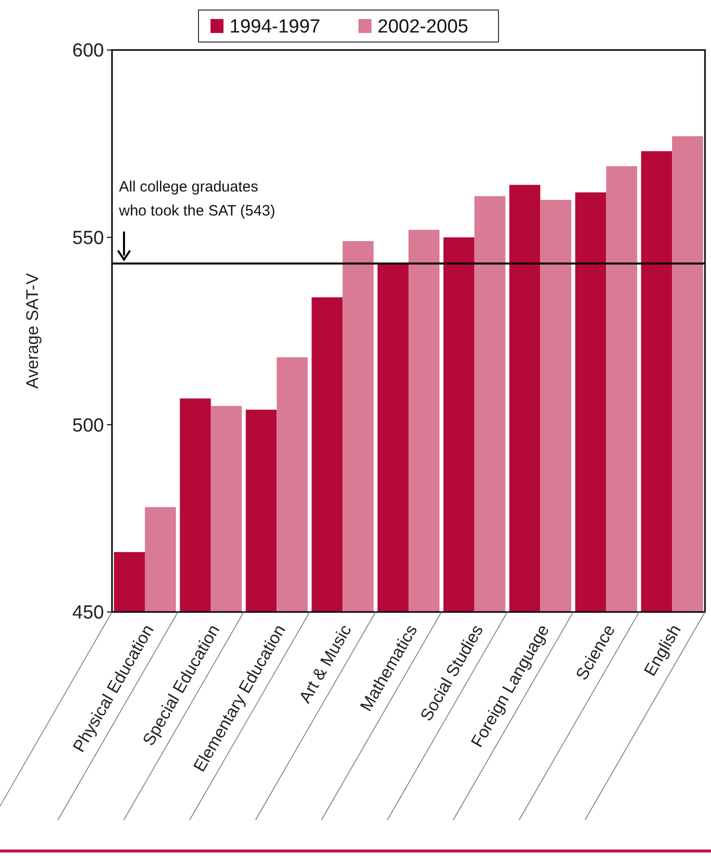 The image size is (711, 856). I want to click on legend-label: 2002-2005, so click(423, 27).